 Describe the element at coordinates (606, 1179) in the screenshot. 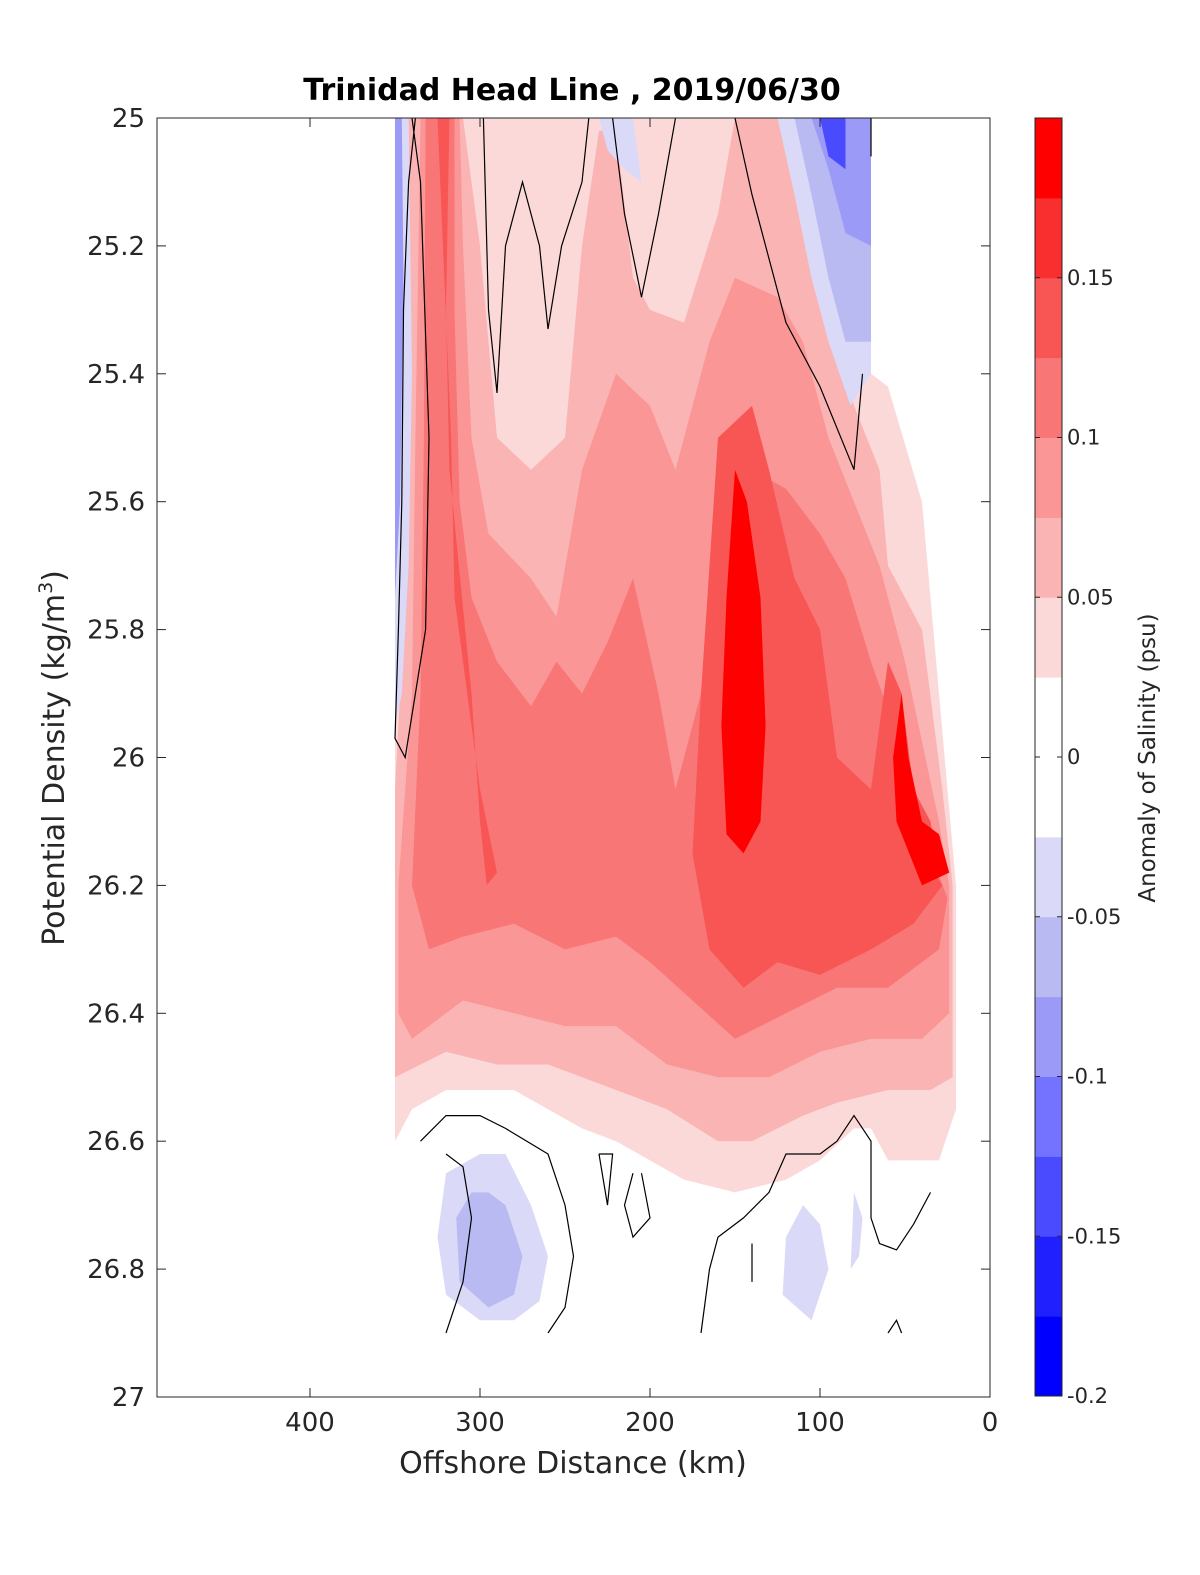

I see `contour-line-zero-contour-deep-loop-a` at that location.